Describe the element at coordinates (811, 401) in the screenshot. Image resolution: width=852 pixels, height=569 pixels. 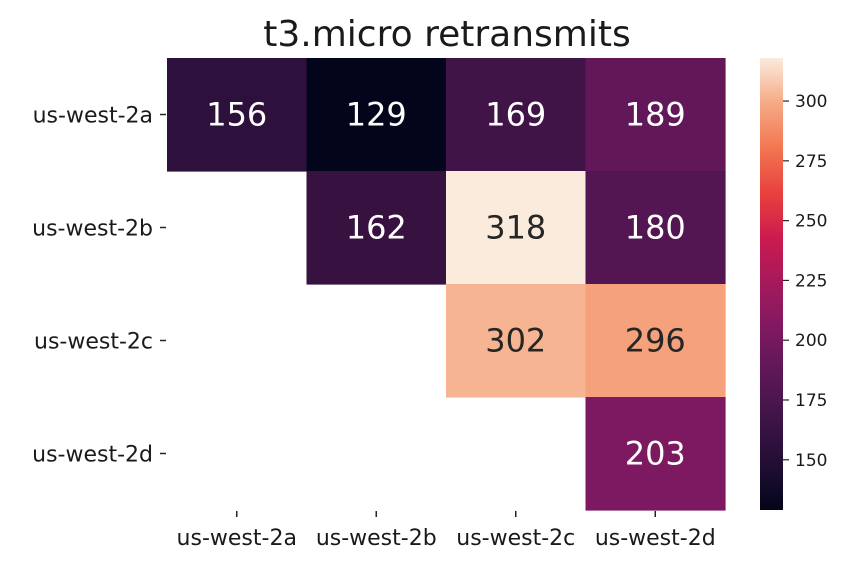
I see `colorbar-tick-label: 175` at that location.